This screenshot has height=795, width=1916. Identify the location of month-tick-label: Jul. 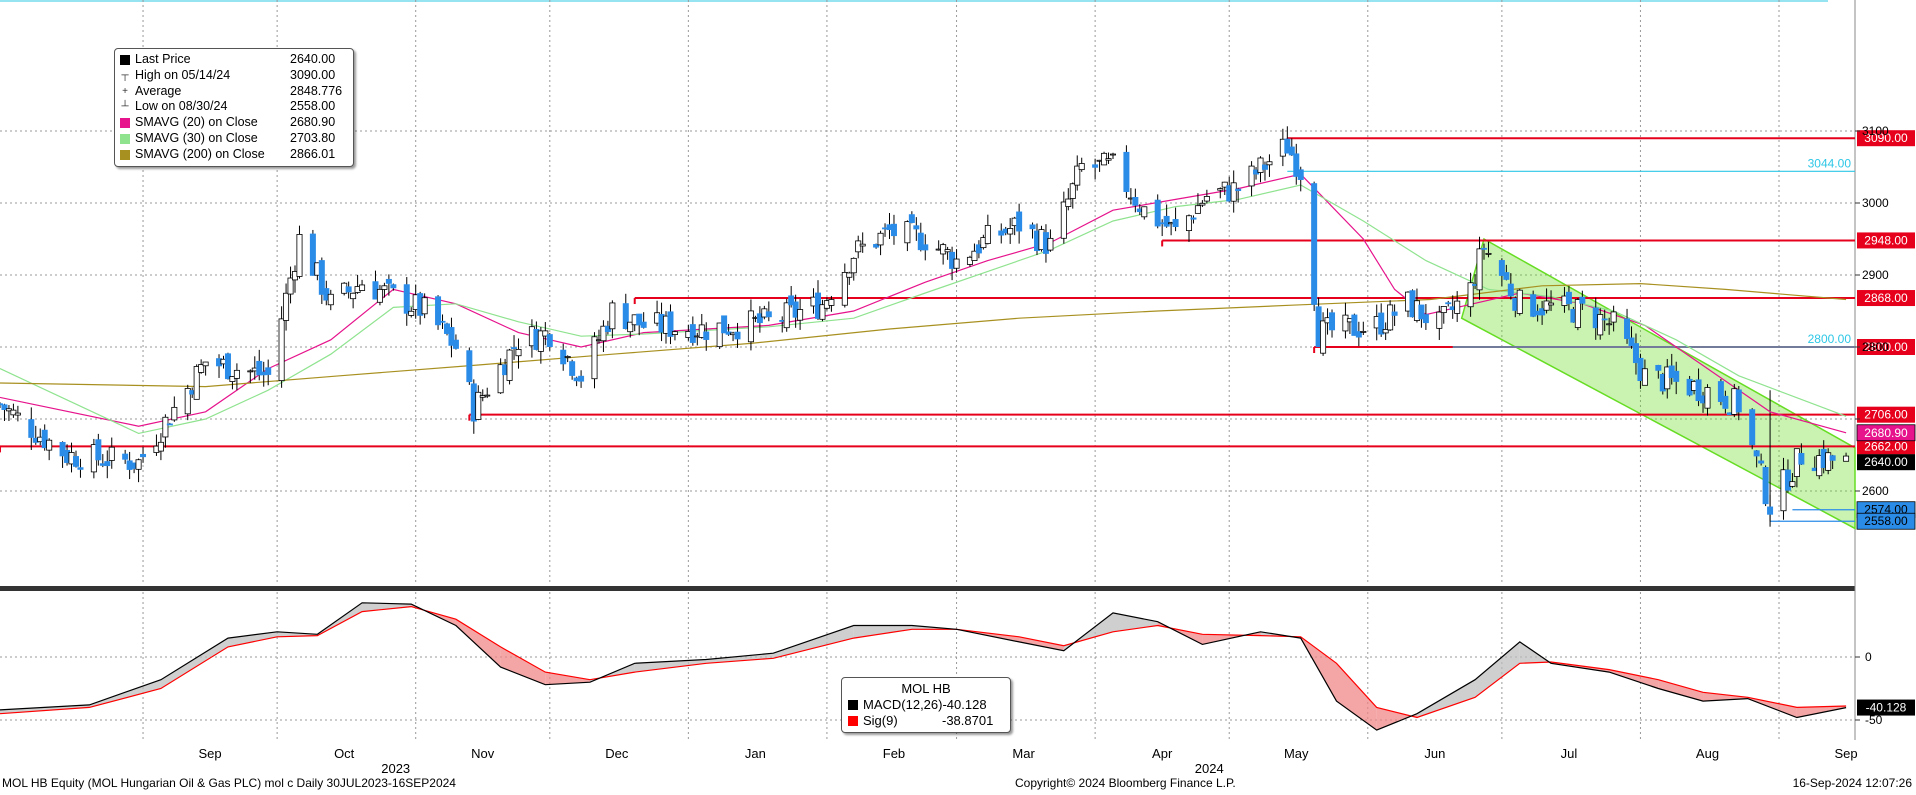
(1569, 753).